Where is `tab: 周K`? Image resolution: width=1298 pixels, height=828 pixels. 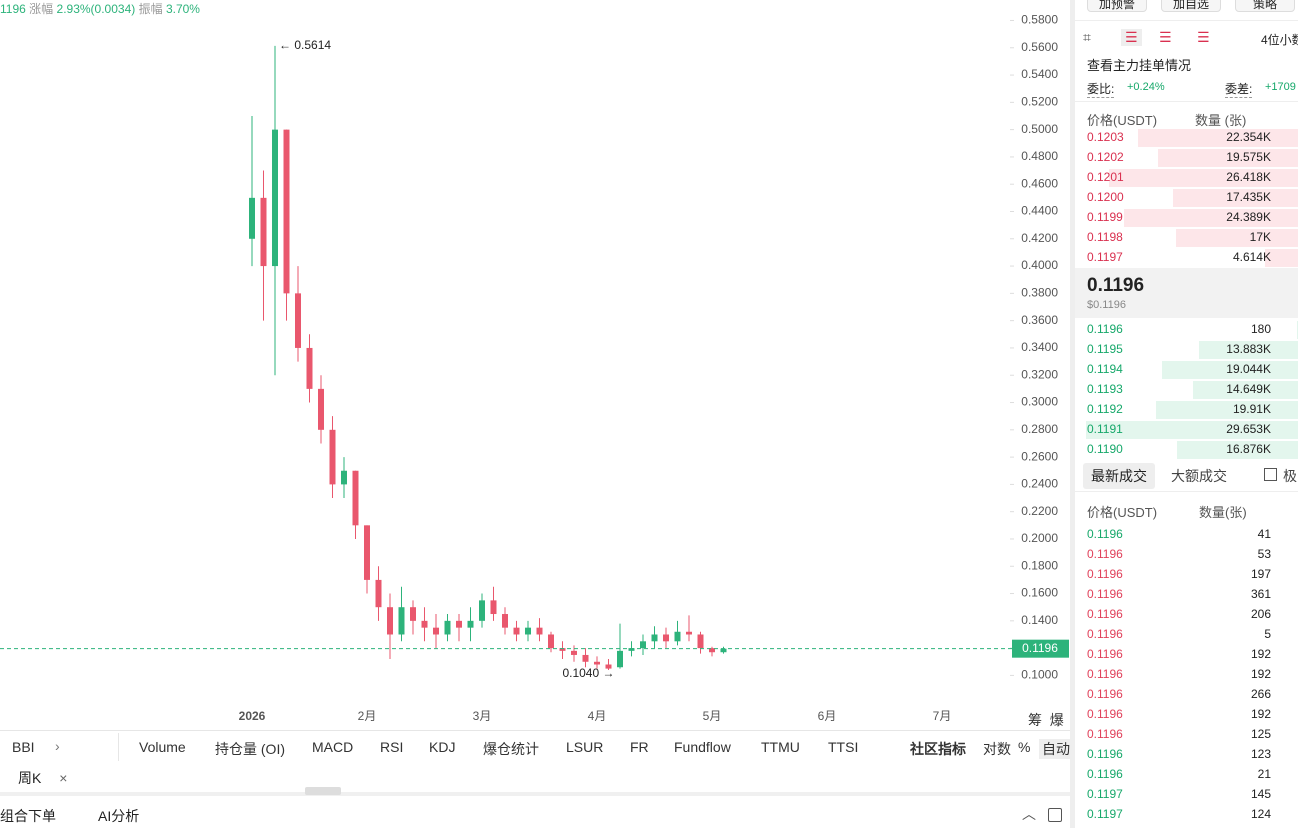 tab: 周K is located at coordinates (30, 778).